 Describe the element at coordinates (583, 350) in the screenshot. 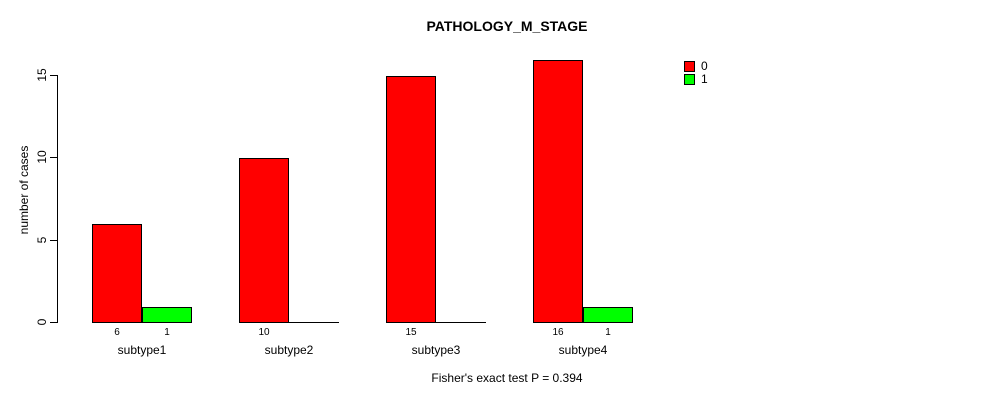

I see `x-axis-category-label: subtype4` at that location.